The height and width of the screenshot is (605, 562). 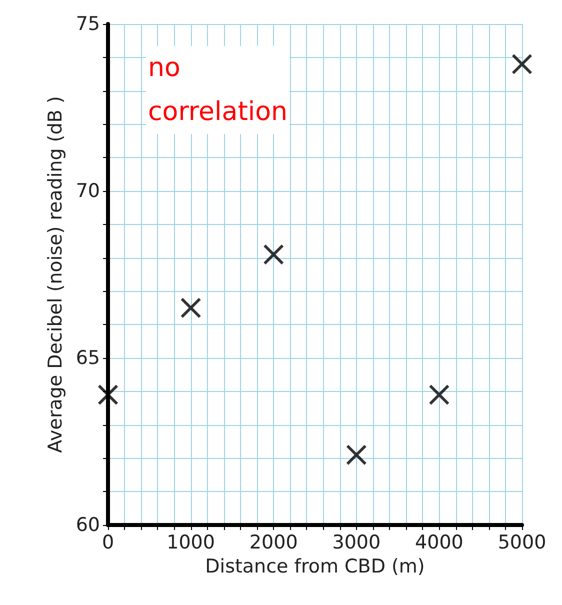 What do you see at coordinates (273, 543) in the screenshot?
I see `x-tick-label: 2000` at bounding box center [273, 543].